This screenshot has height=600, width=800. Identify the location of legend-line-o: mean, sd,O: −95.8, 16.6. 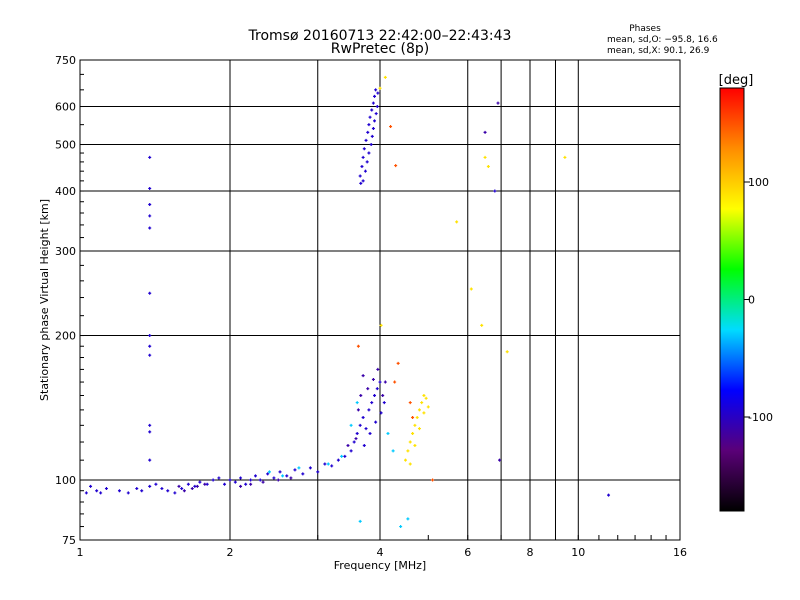
(662, 40).